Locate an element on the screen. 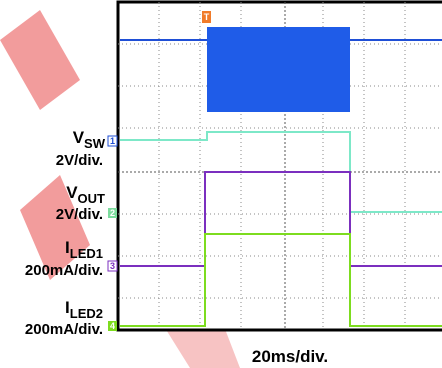 This screenshot has width=442, height=368. iled1-label: ILED1 is located at coordinates (84, 249).